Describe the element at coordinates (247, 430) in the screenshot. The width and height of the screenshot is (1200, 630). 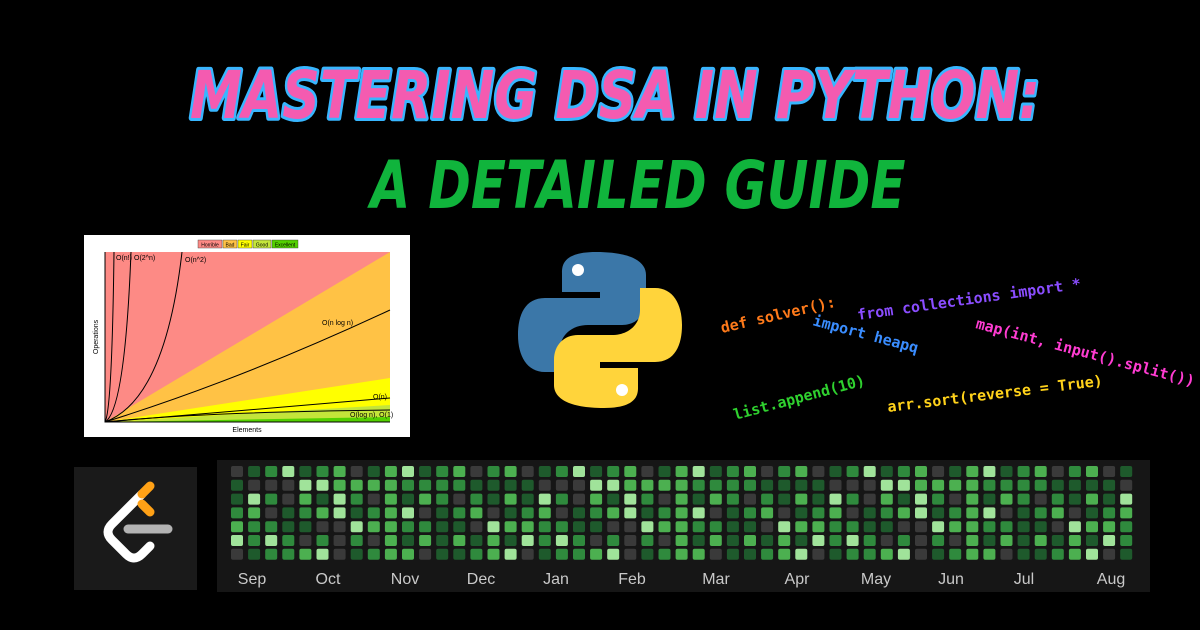
I see `axis-label: Elements` at that location.